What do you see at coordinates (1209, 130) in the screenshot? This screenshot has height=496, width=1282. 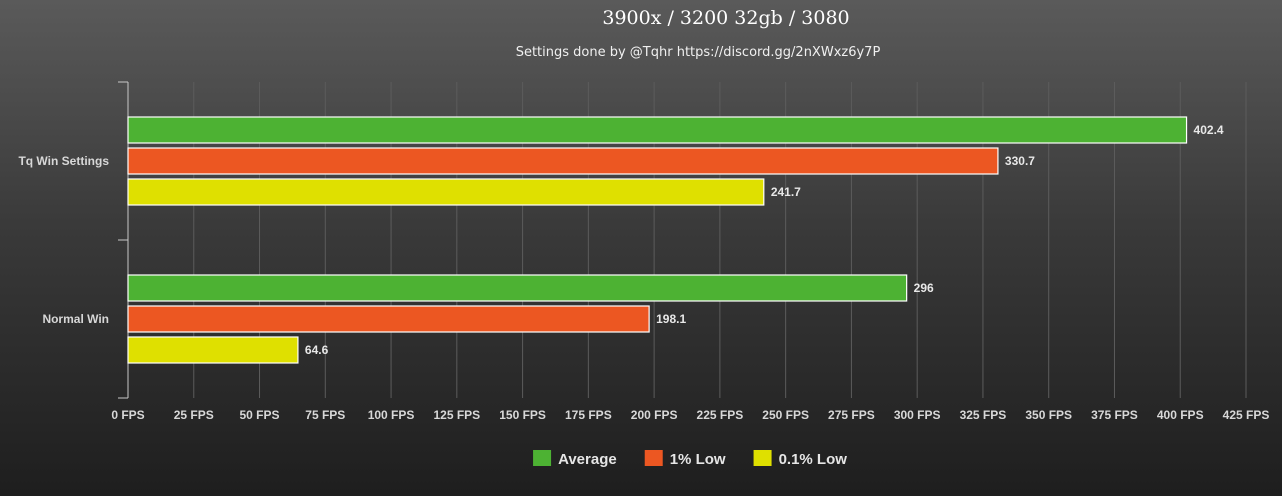 I see `data-label: 402.4` at bounding box center [1209, 130].